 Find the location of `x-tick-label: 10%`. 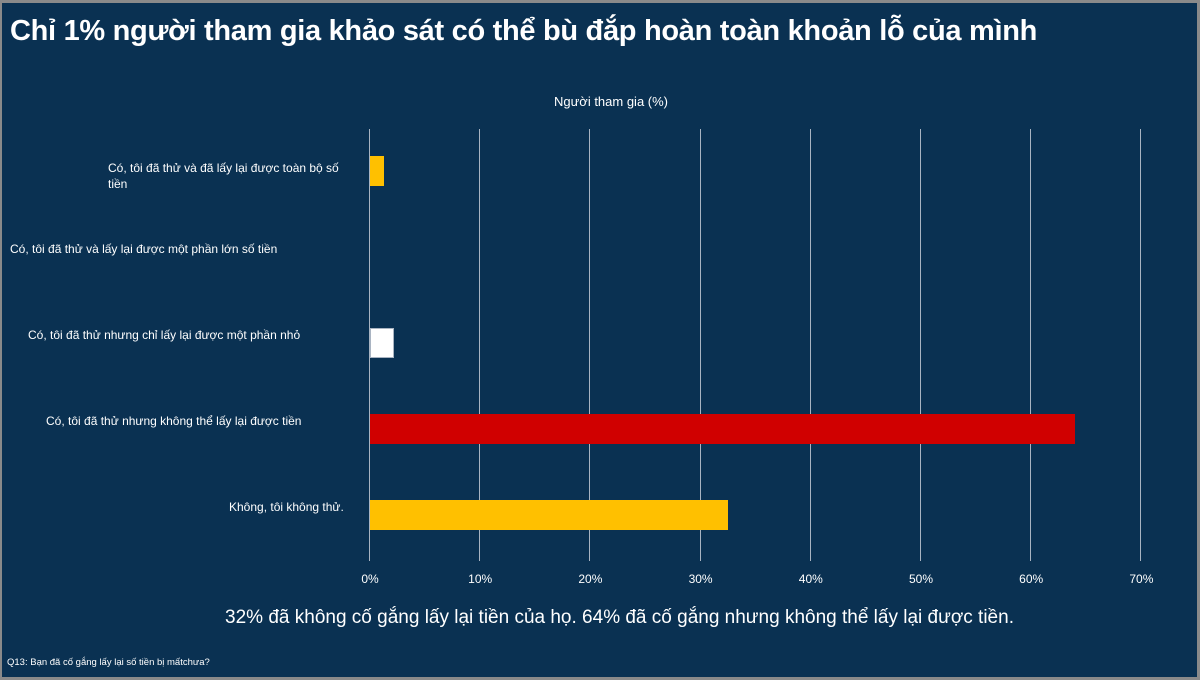

x-tick-label: 10% is located at coordinates (480, 579).